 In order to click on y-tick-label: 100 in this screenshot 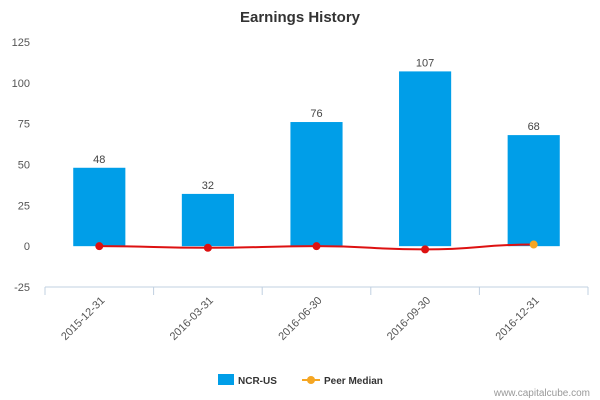, I will do `click(21, 84)`.